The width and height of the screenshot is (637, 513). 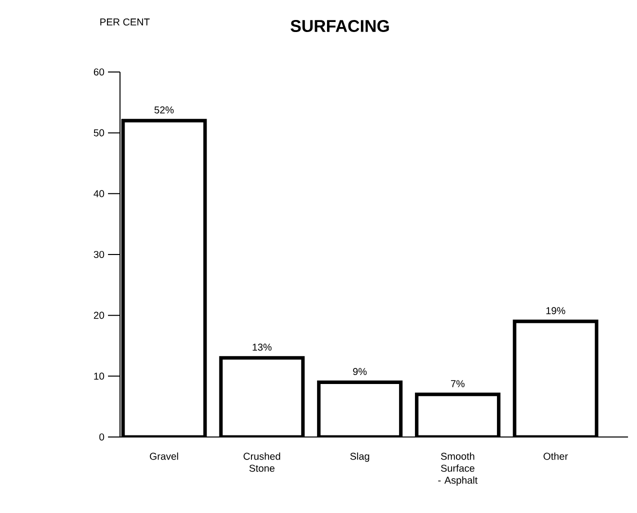 What do you see at coordinates (99, 254) in the screenshot?
I see `y-tick-label: 30` at bounding box center [99, 254].